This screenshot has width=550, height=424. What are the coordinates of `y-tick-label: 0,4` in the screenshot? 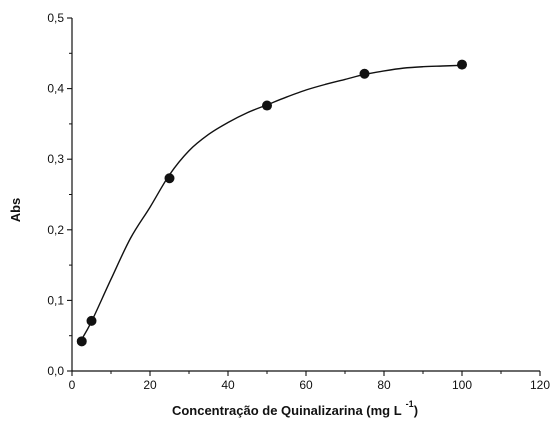 It's located at (55, 89).